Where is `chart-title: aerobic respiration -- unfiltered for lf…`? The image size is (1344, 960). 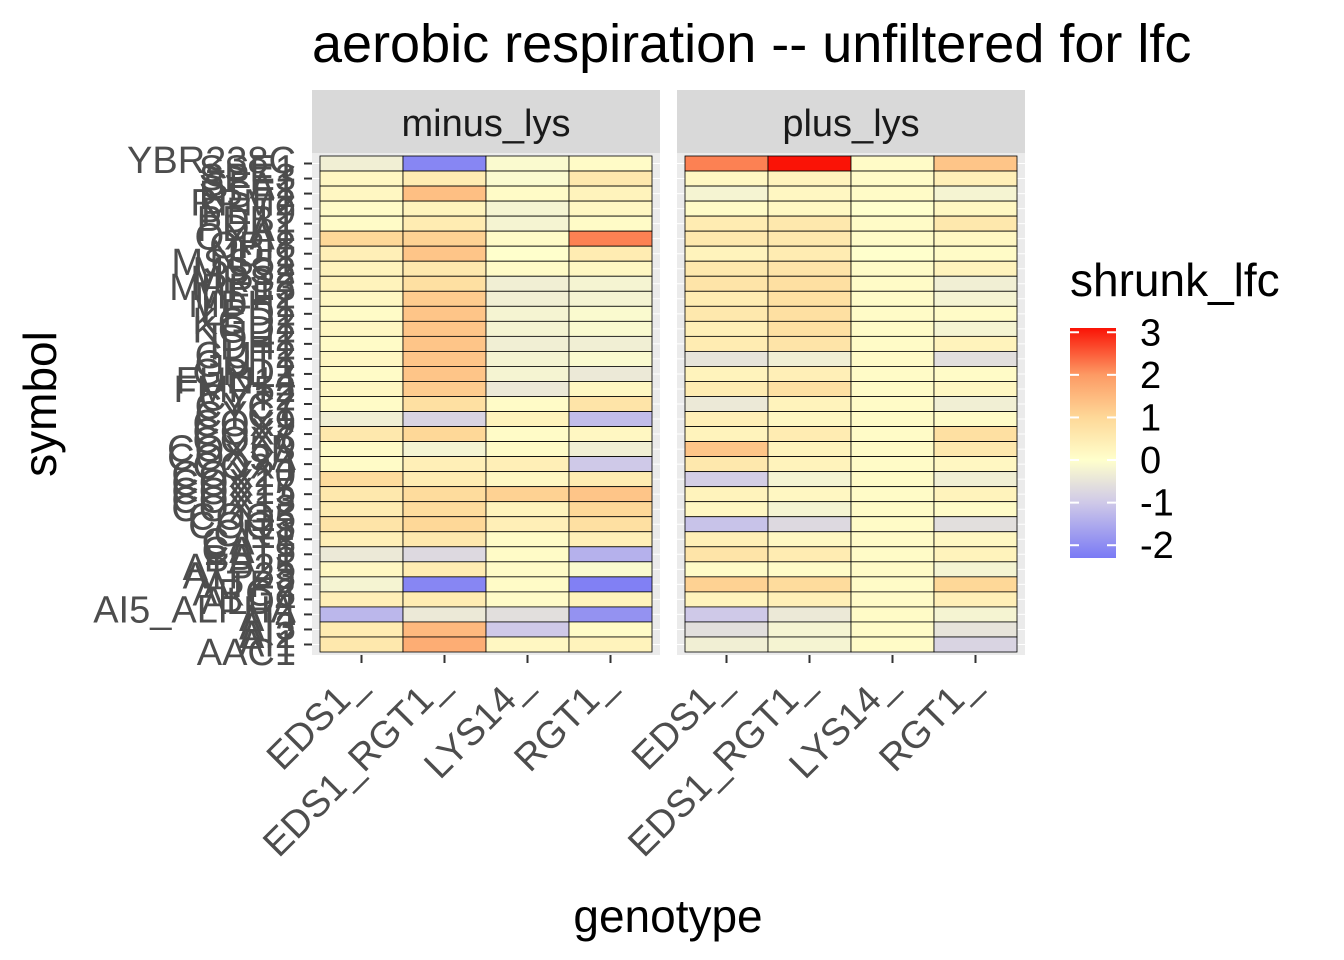 chart-title: aerobic respiration -- unfiltered for lf… is located at coordinates (751, 44).